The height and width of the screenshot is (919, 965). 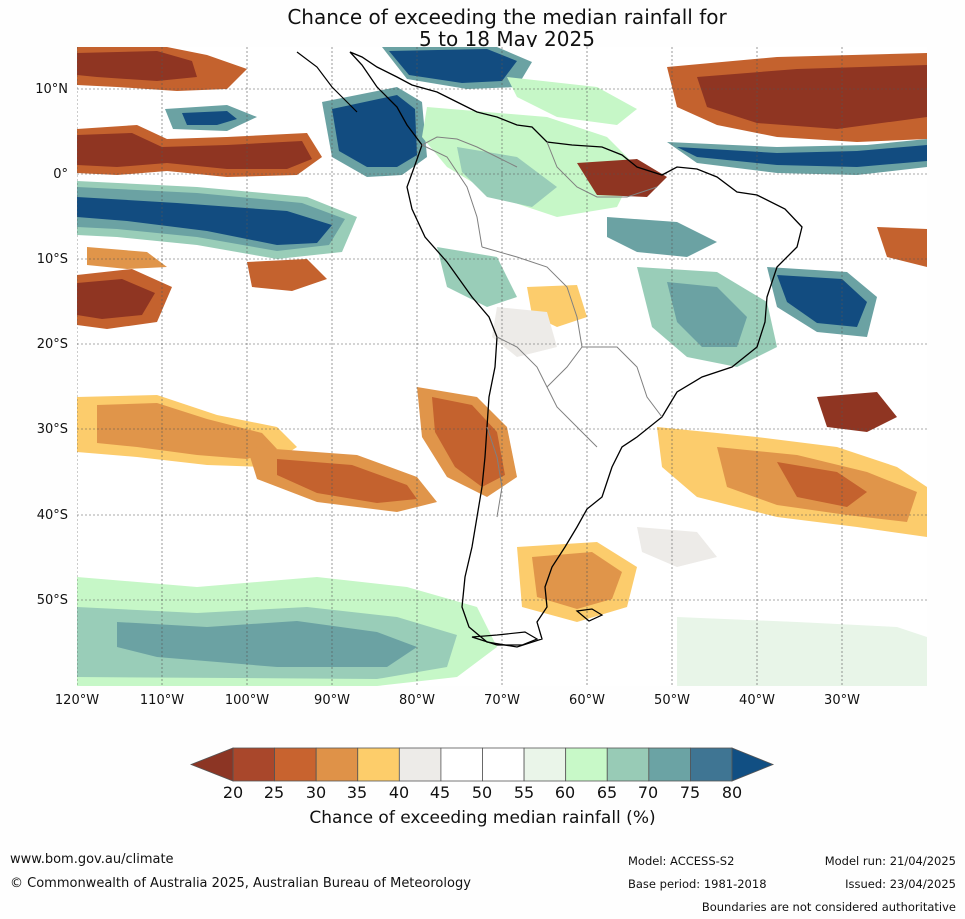 I want to click on colorbar-tick-25: 25, so click(x=274, y=792).